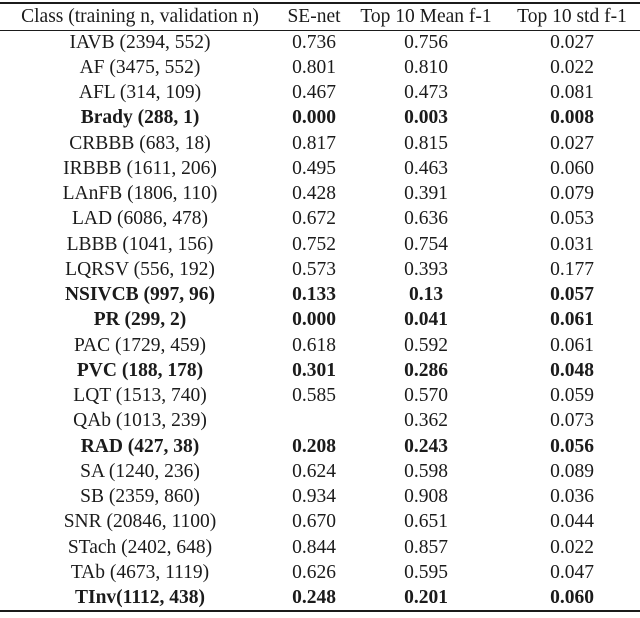 The width and height of the screenshot is (640, 618). I want to click on table-row: STach (2402, 648) 0.844 0.857 0.022, so click(320, 547).